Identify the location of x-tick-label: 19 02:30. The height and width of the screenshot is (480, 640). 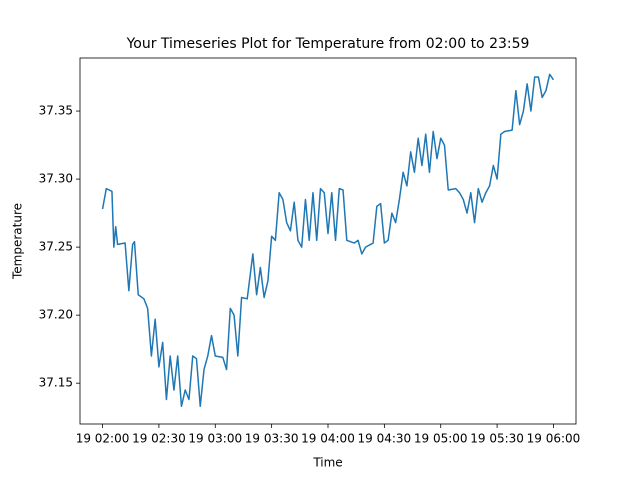
(159, 439).